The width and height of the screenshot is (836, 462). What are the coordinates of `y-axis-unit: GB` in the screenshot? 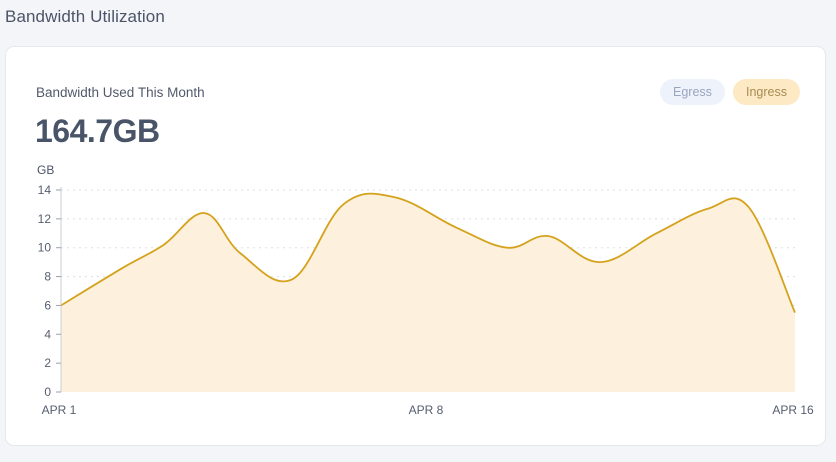 It's located at (45, 170).